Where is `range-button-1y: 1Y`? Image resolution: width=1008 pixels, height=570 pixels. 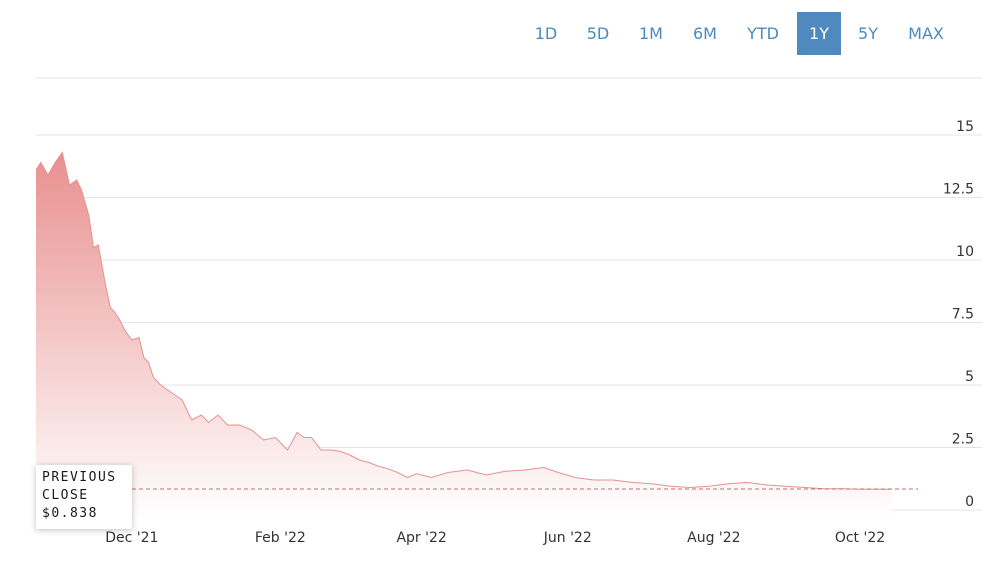 range-button-1y: 1Y is located at coordinates (819, 33).